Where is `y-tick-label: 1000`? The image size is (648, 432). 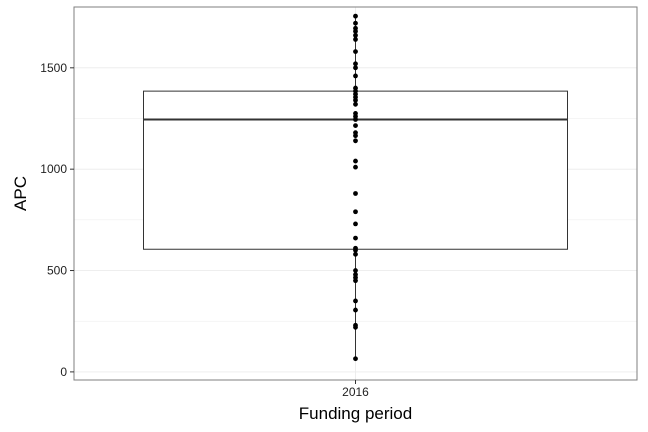 y-tick-label: 1000 is located at coordinates (53, 169).